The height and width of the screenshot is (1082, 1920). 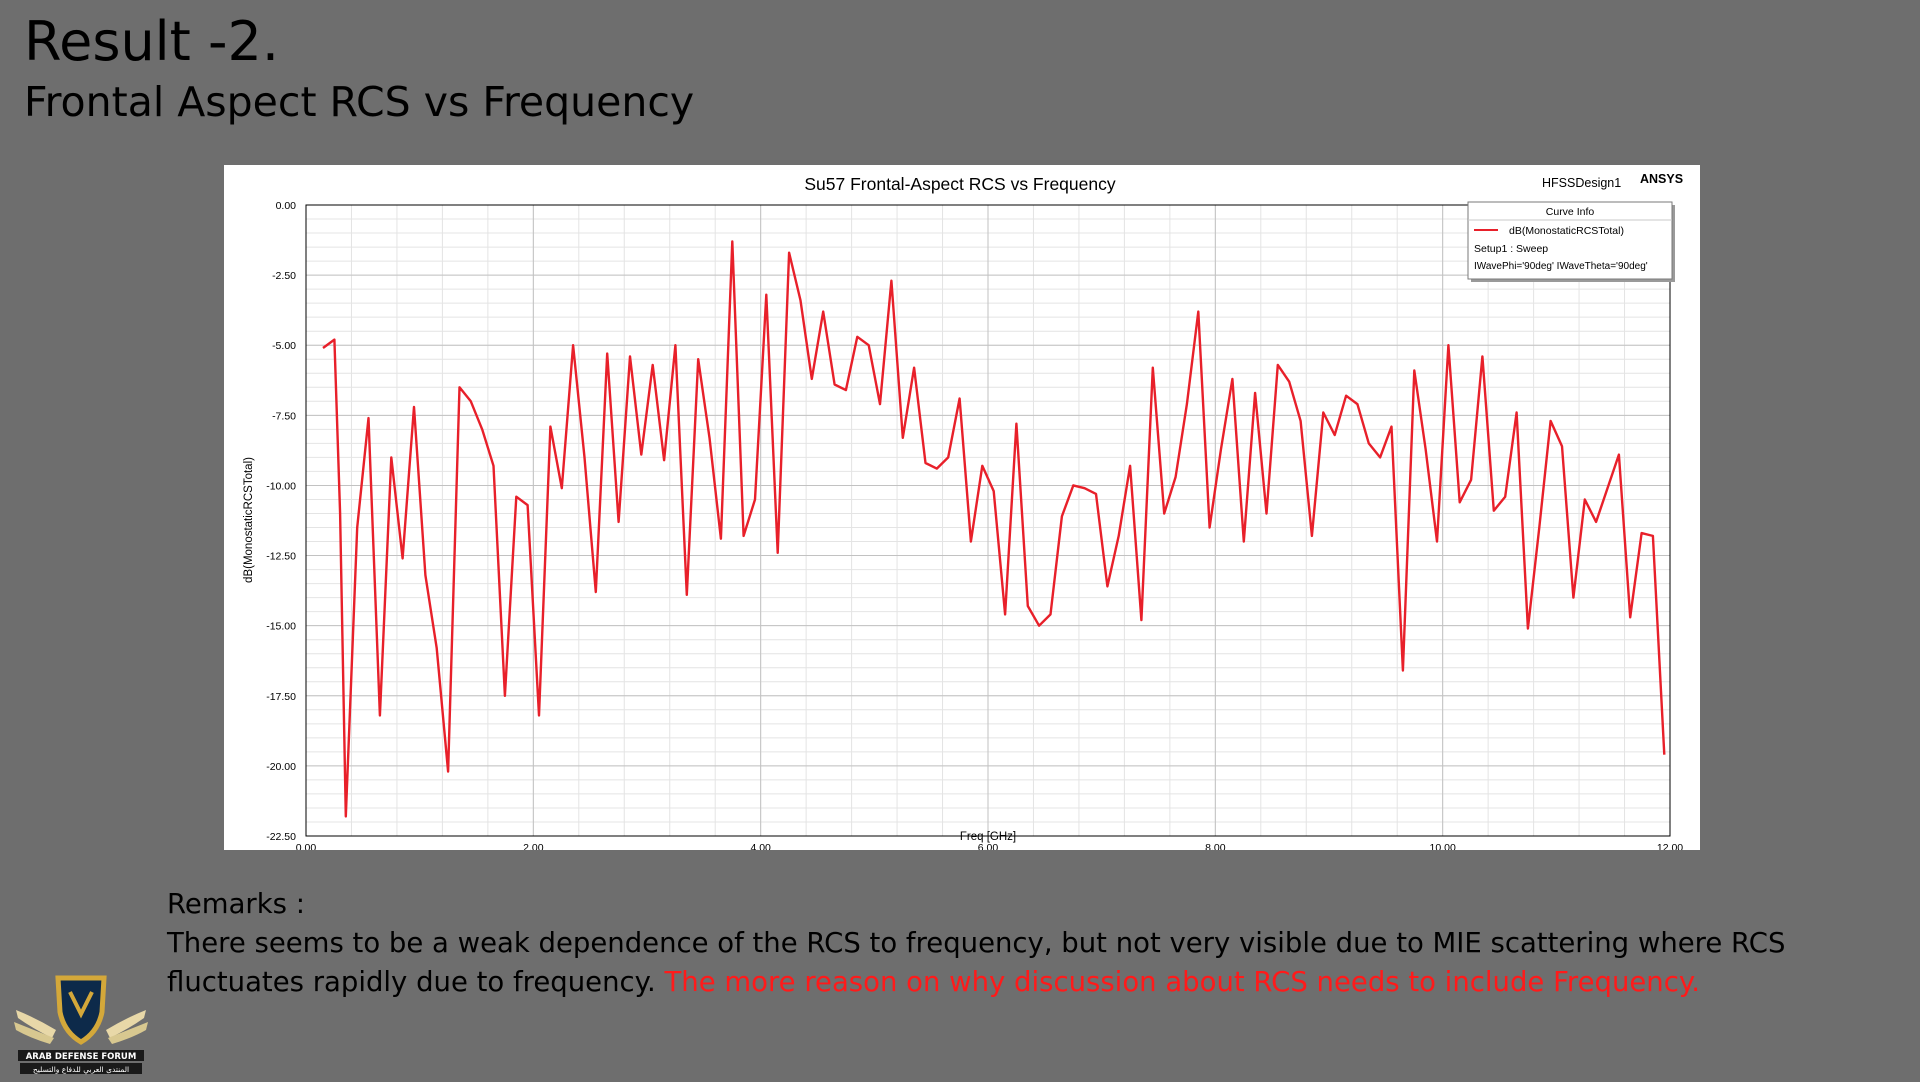 I want to click on chart-title: Su57 Frontal-Aspect RCS vs Frequency, so click(x=959, y=184).